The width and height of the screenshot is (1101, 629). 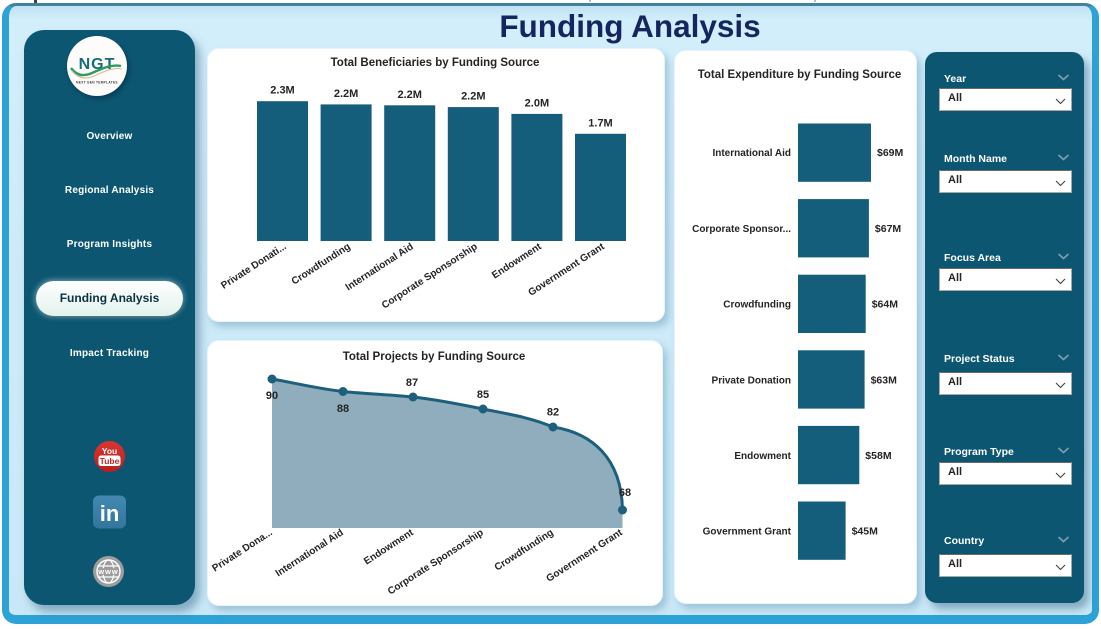 I want to click on svg-text: $45M, so click(x=865, y=532).